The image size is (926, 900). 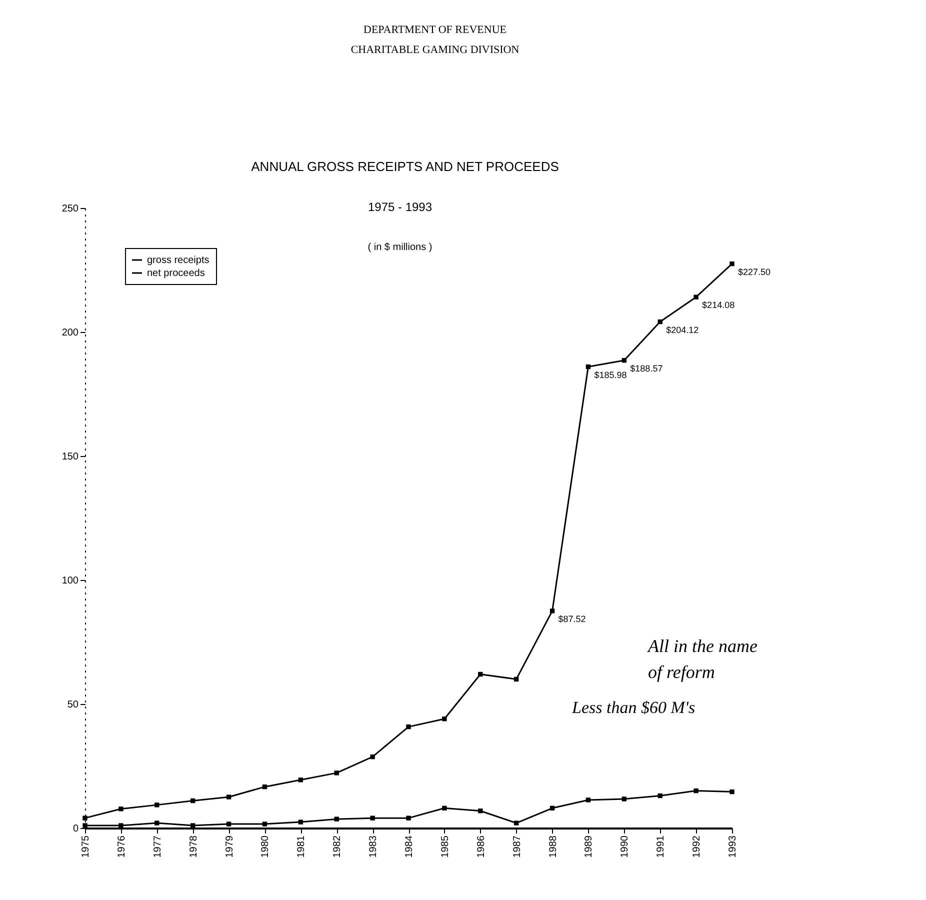 I want to click on data-label: $227.50, so click(x=754, y=271).